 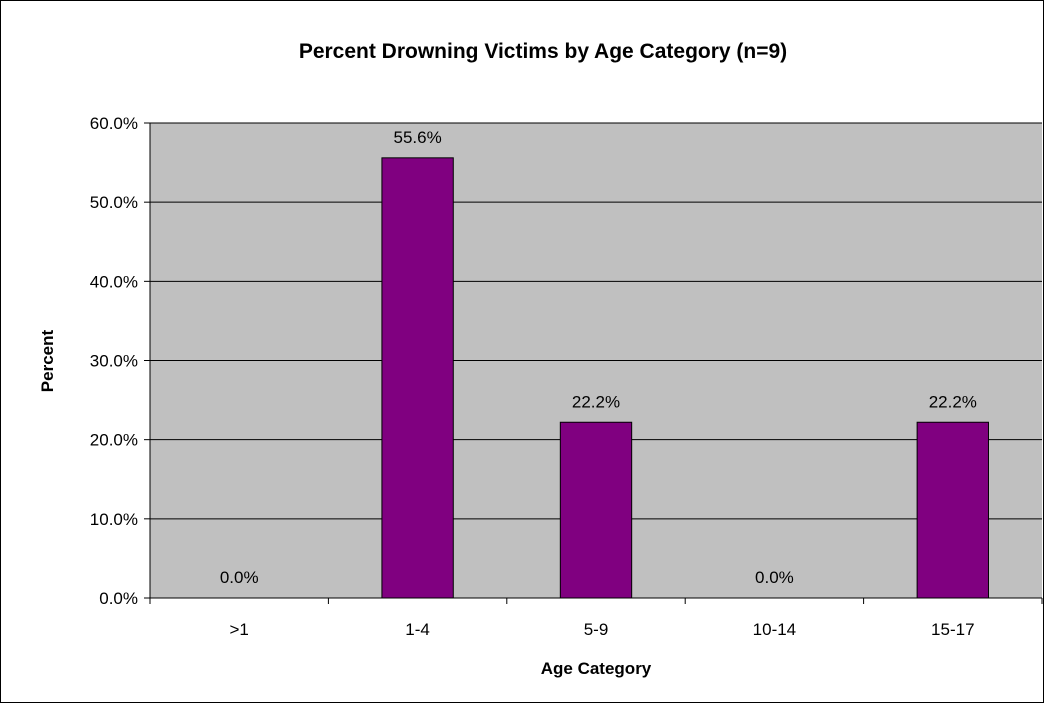 I want to click on data-label: 55.6%, so click(x=417, y=137).